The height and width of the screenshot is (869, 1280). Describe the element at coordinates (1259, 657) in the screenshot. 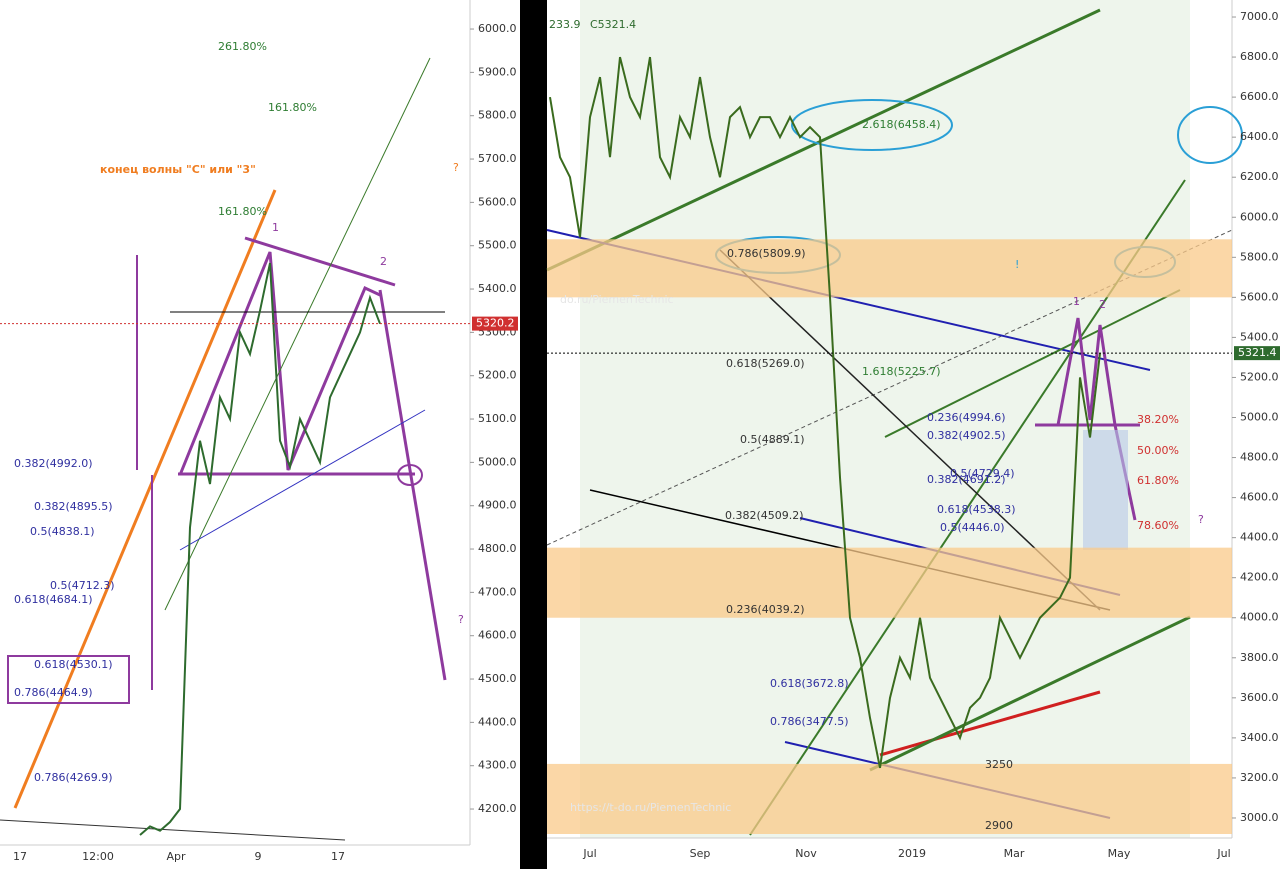

I see `y-tick-label: 3800.0` at that location.